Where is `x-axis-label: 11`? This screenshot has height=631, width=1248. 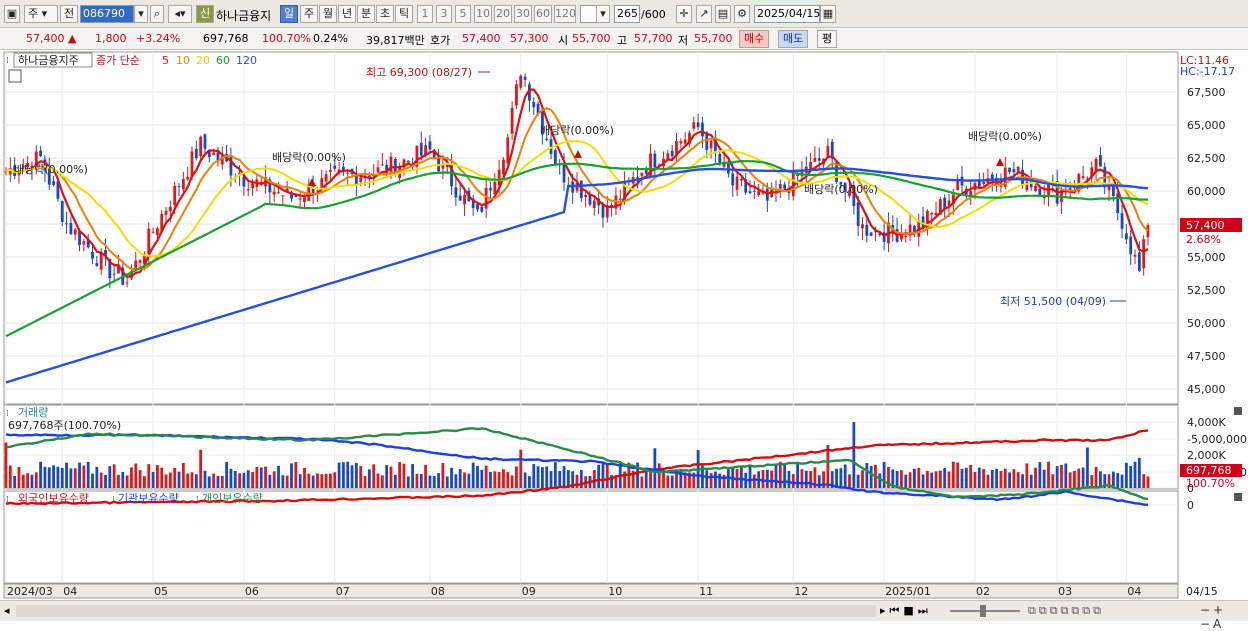 x-axis-label: 11 is located at coordinates (706, 591).